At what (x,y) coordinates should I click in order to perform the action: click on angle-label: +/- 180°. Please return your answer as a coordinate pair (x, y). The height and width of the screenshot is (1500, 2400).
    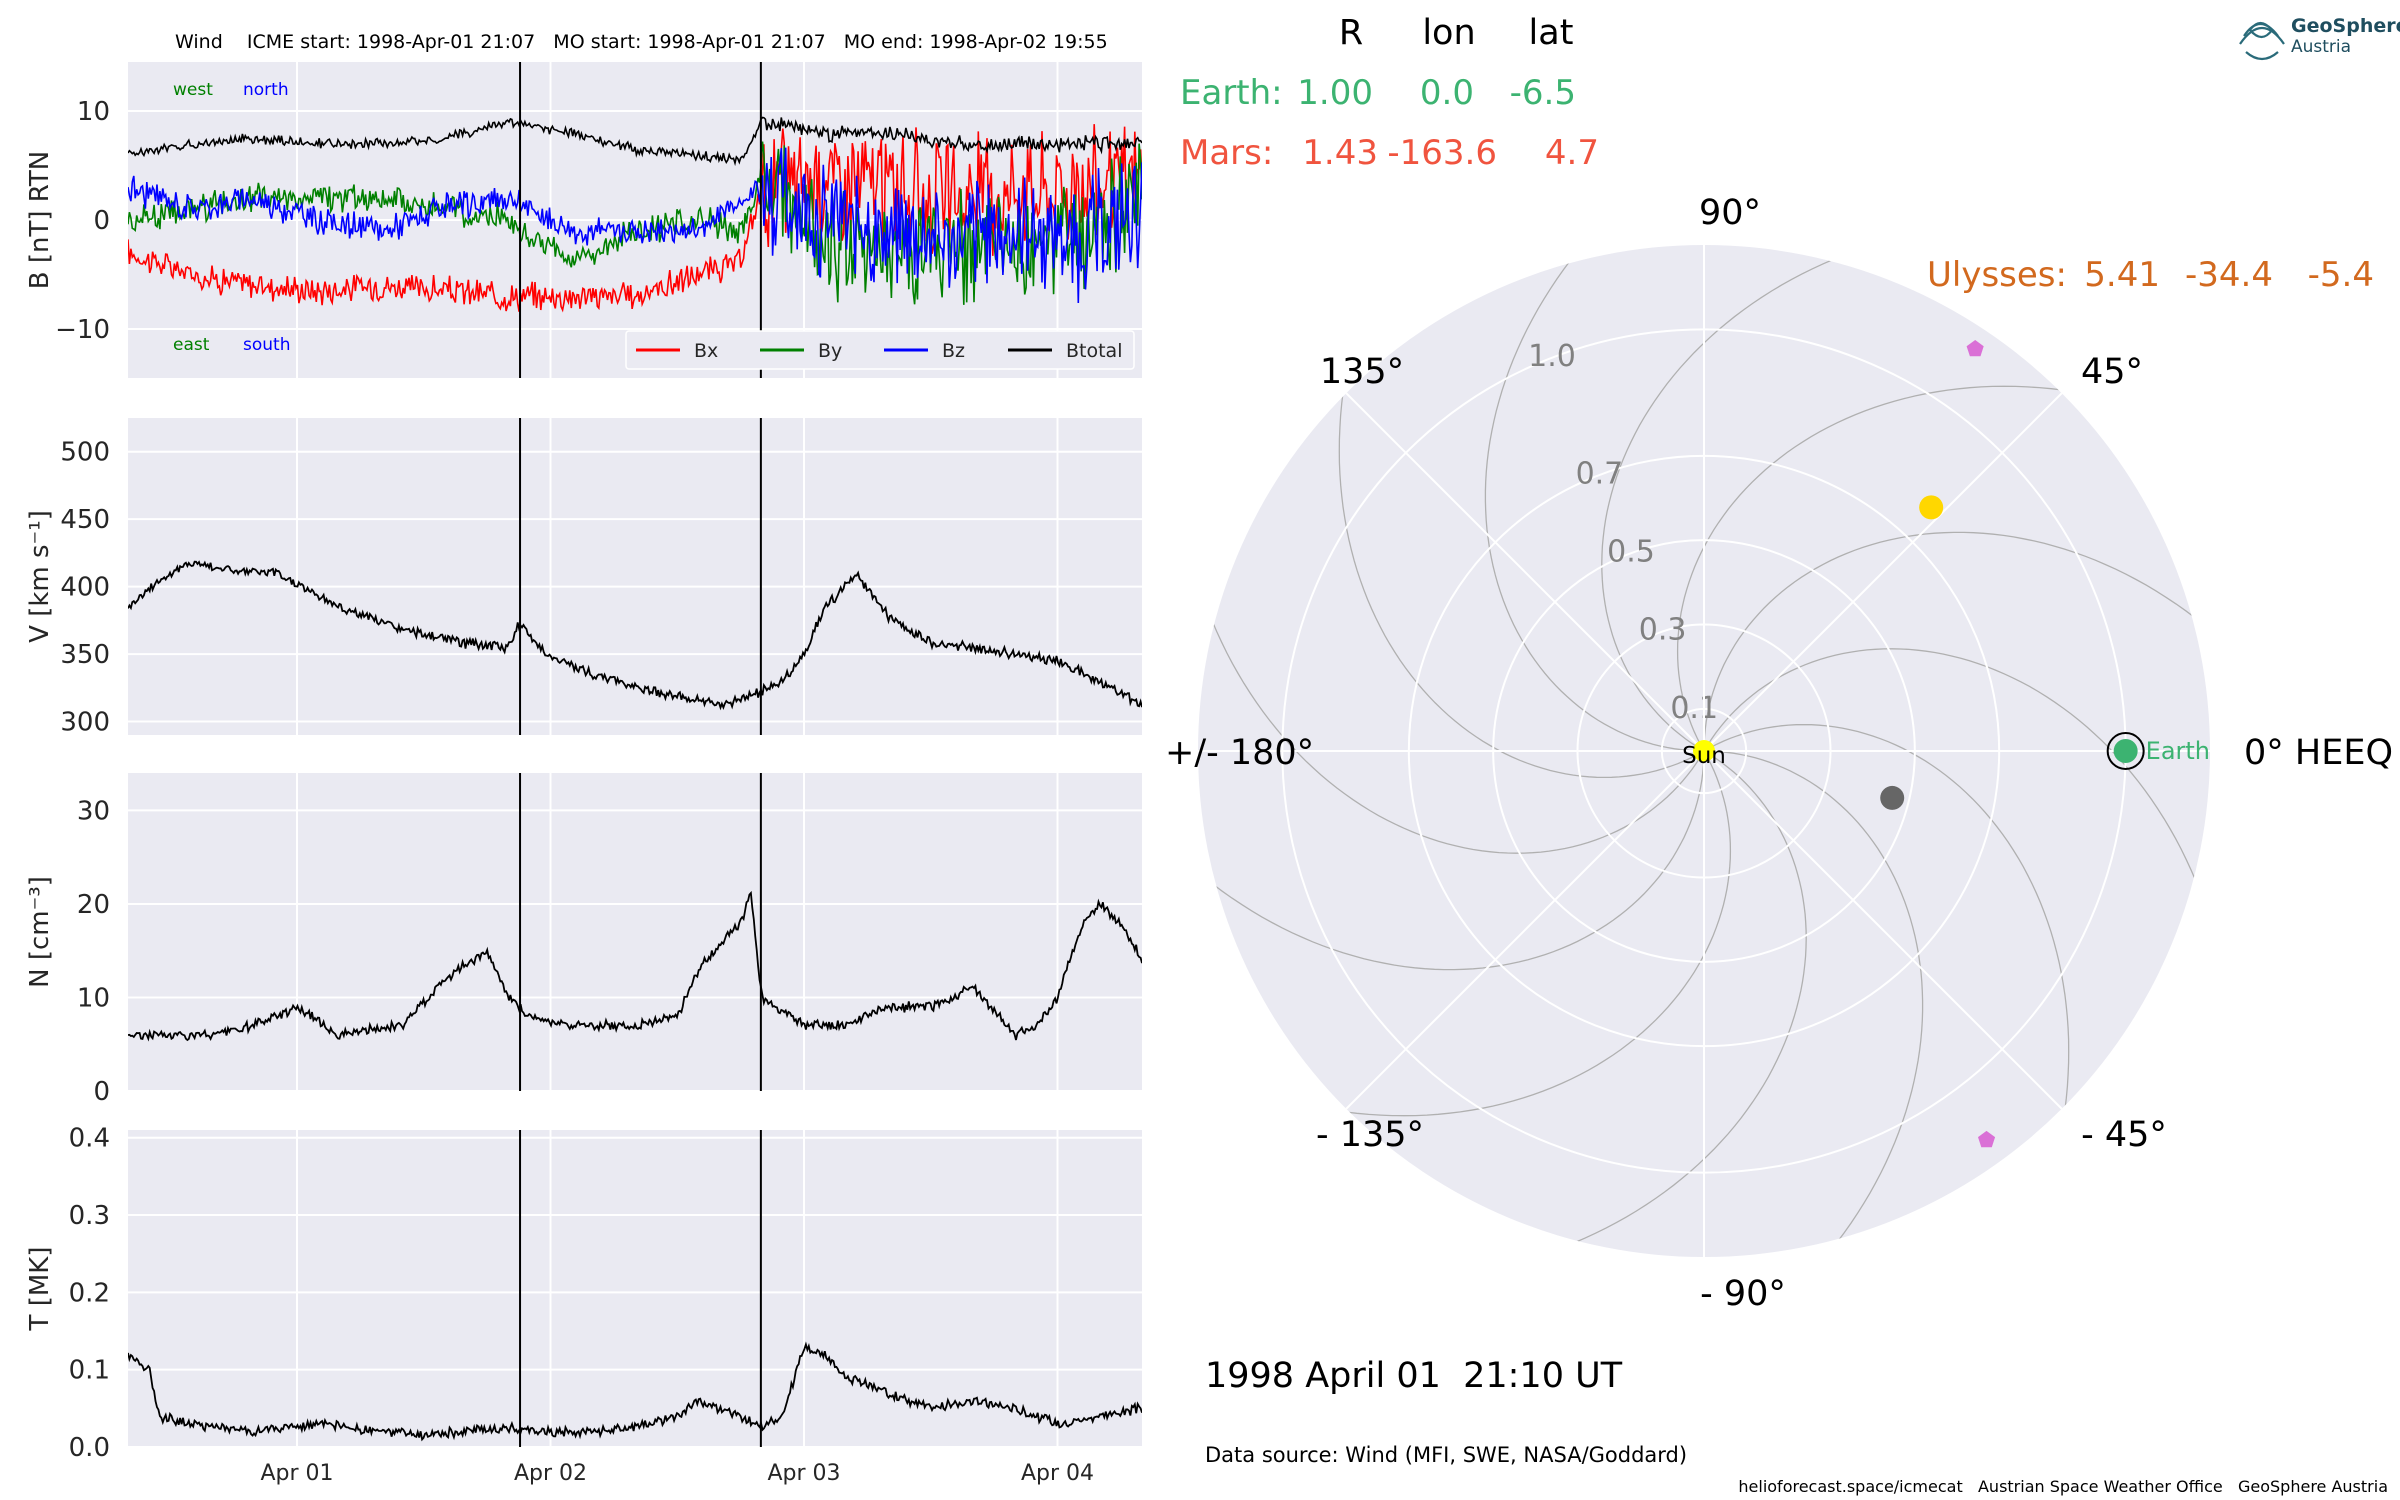
    Looking at the image, I should click on (1239, 753).